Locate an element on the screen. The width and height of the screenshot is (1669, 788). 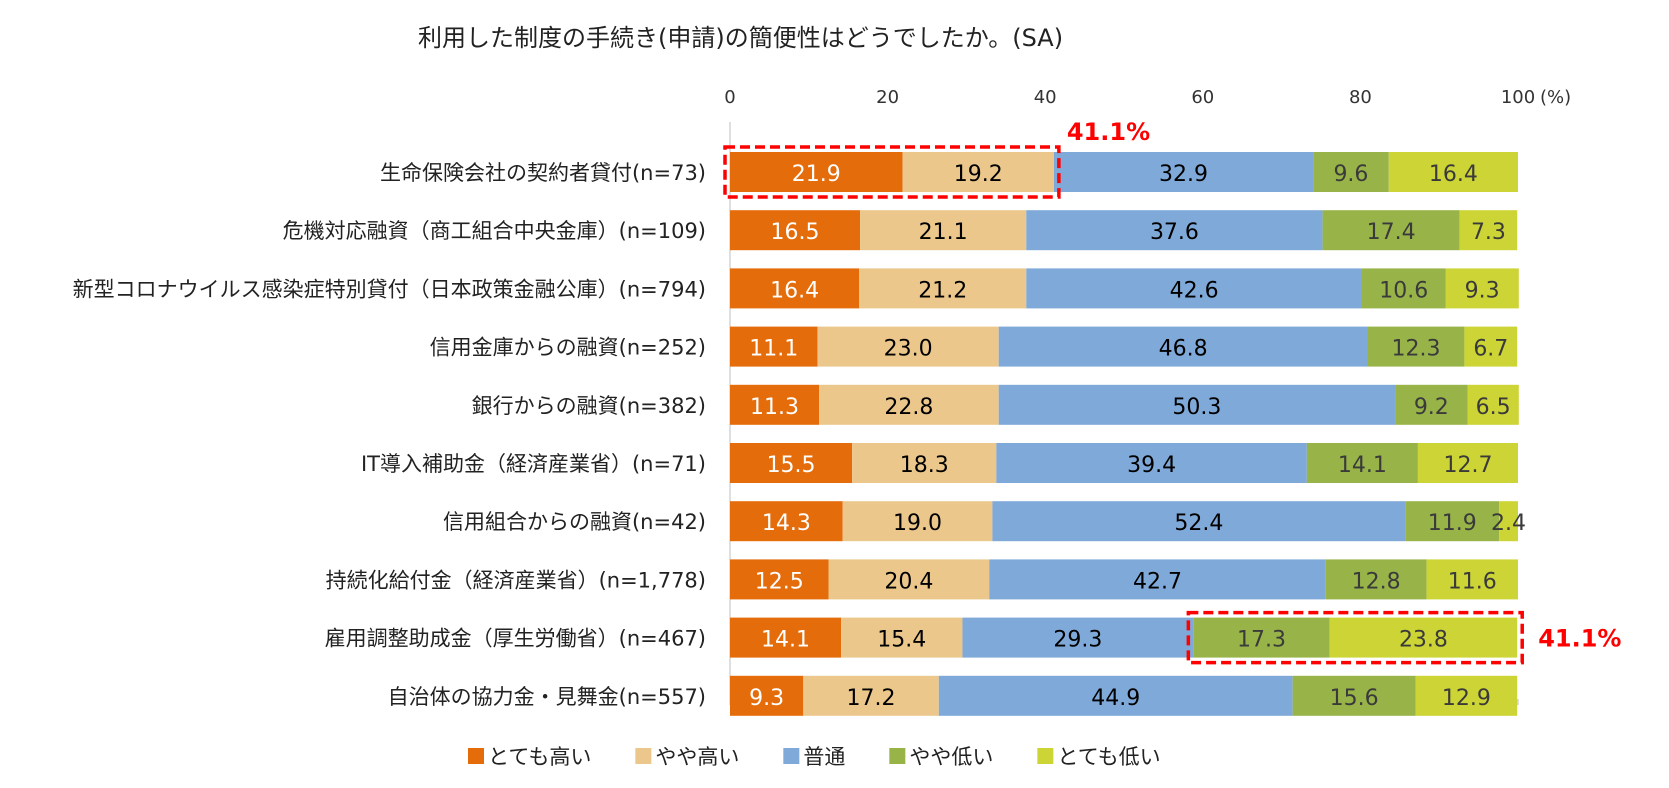
data-label: 37.6 is located at coordinates (1174, 232).